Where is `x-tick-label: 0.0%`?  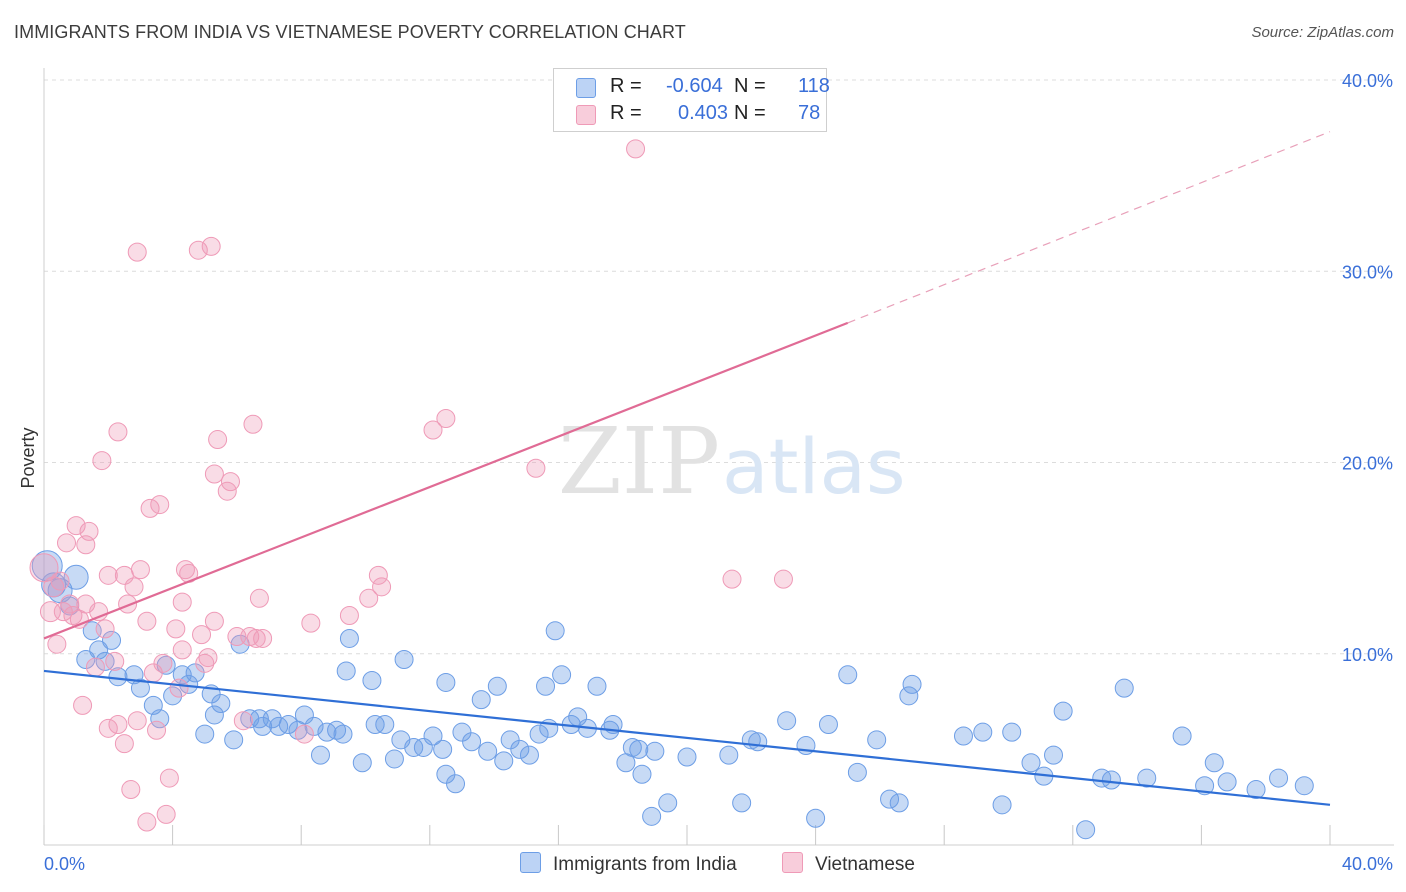
x-tick-label: 0.0% is located at coordinates (64, 864).